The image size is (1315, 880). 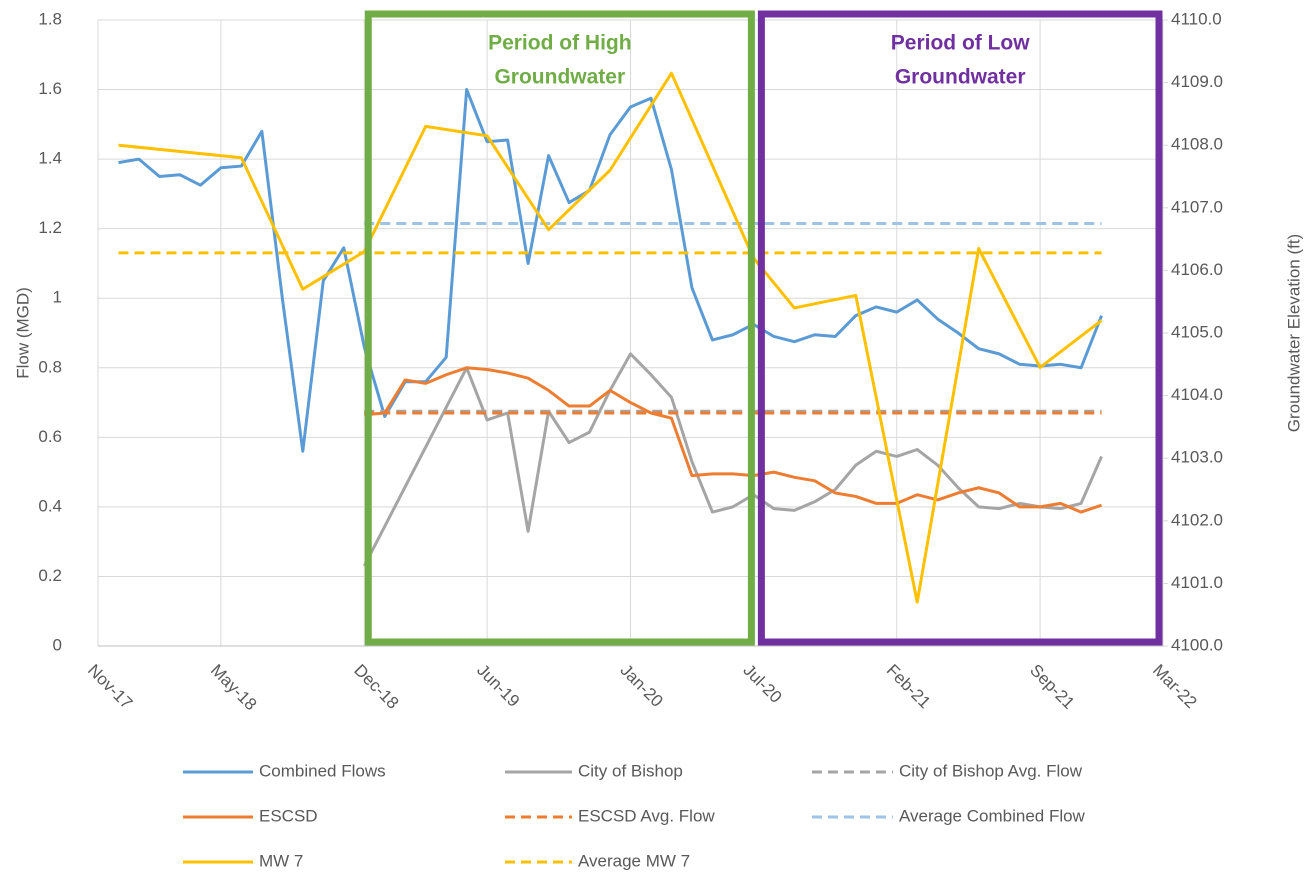 What do you see at coordinates (1197, 331) in the screenshot?
I see `y2-tick-label: 4105.0` at bounding box center [1197, 331].